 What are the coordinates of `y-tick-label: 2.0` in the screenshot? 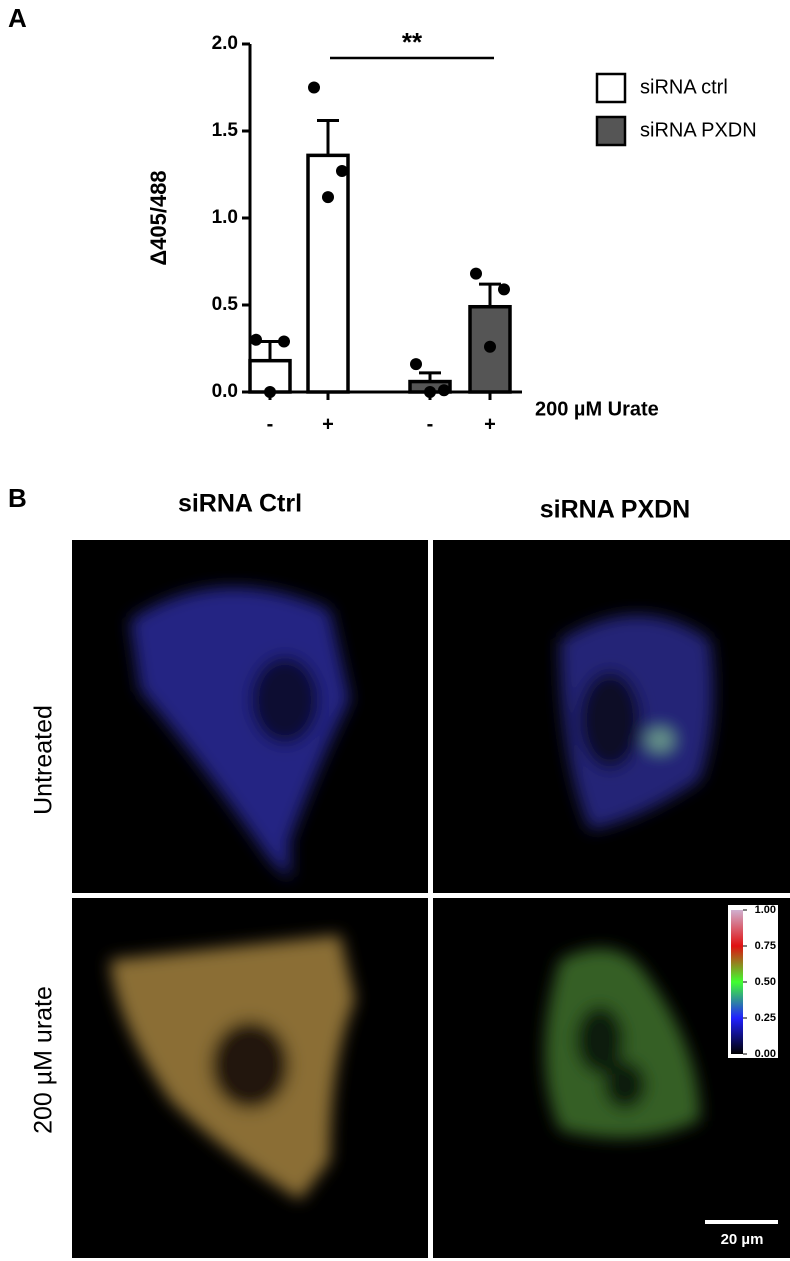 It's located at (225, 43).